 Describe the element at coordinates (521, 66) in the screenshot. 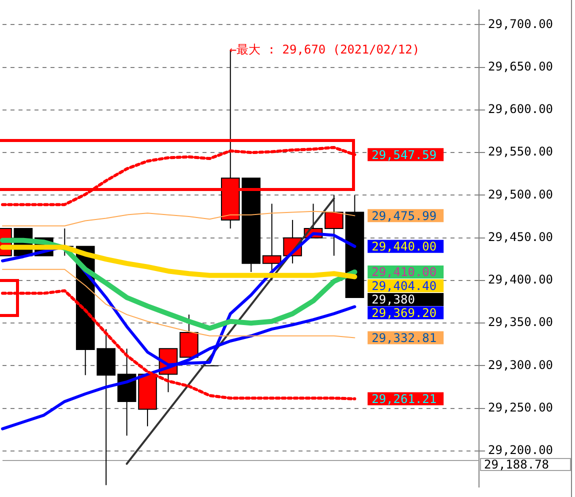

I see `y-tick-label: 29,650.00` at that location.